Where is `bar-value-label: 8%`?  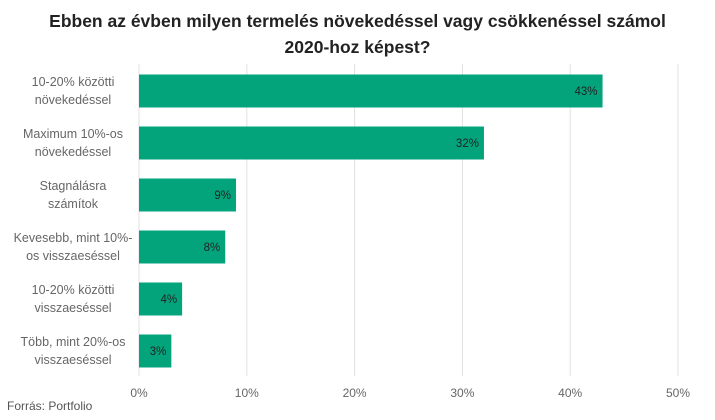
bar-value-label: 8% is located at coordinates (212, 248).